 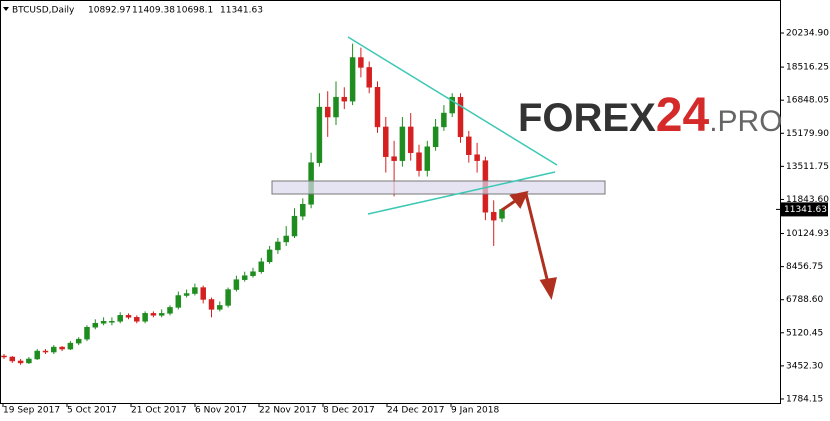 What do you see at coordinates (807, 167) in the screenshot?
I see `y-tick-label: 13511.75` at bounding box center [807, 167].